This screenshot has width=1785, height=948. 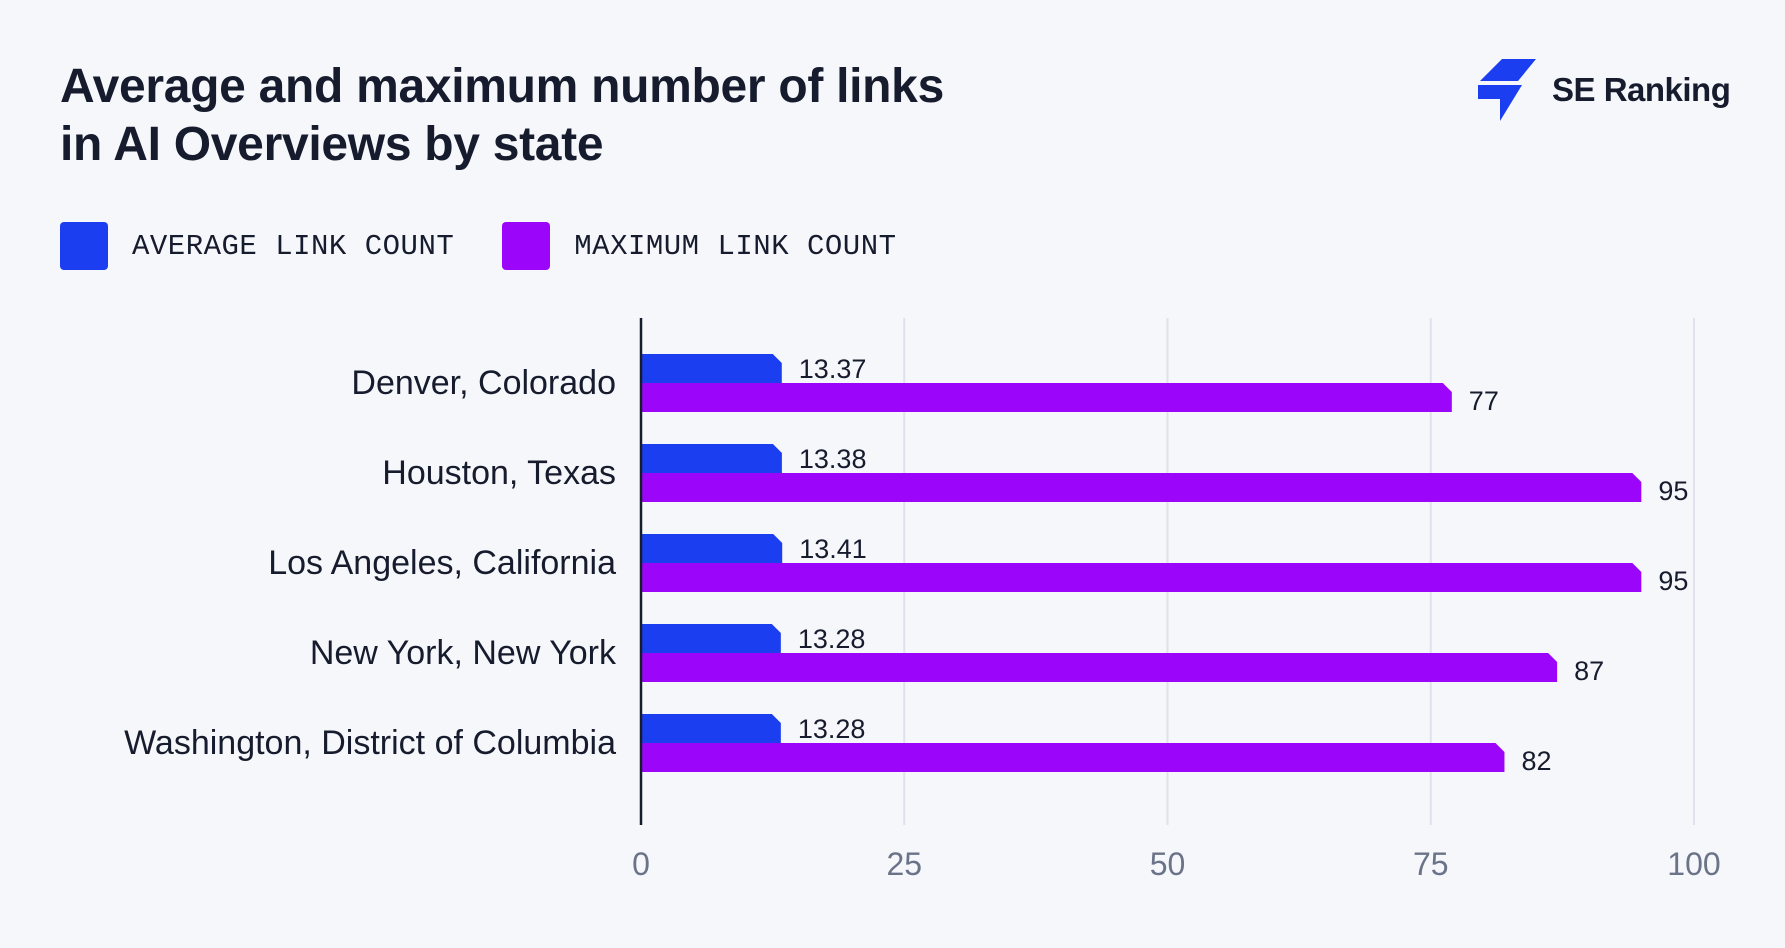 I want to click on legend-item-maximum: MAXIMUM LINK COUNT, so click(x=699, y=246).